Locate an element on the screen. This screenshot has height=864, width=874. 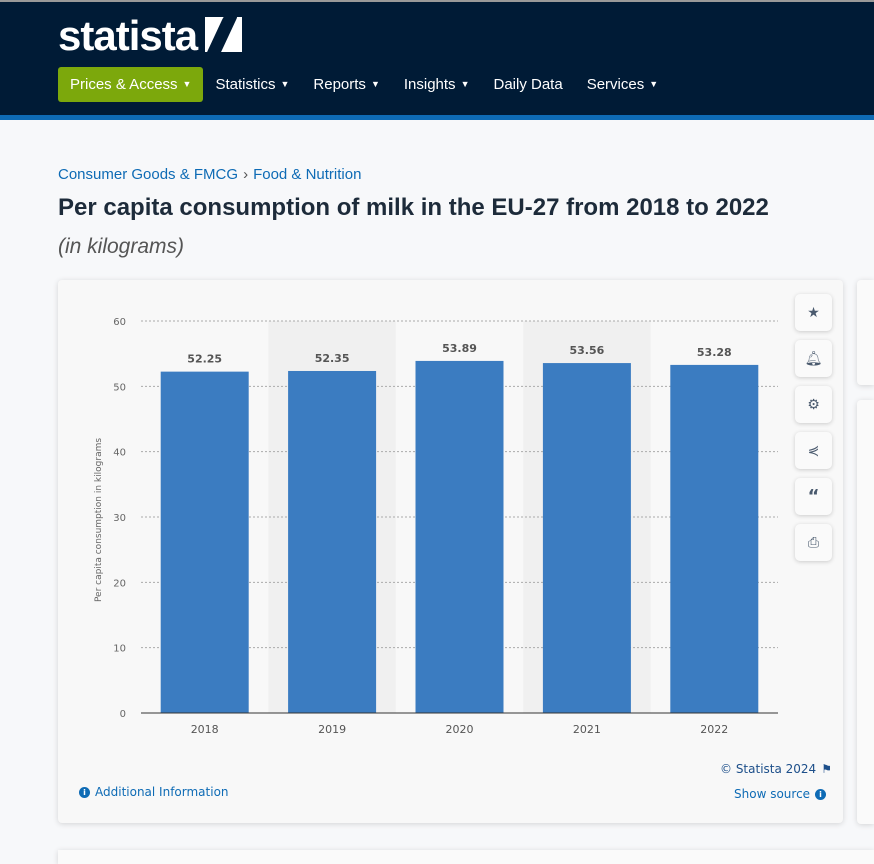
share-icon: ⋞ is located at coordinates (813, 450).